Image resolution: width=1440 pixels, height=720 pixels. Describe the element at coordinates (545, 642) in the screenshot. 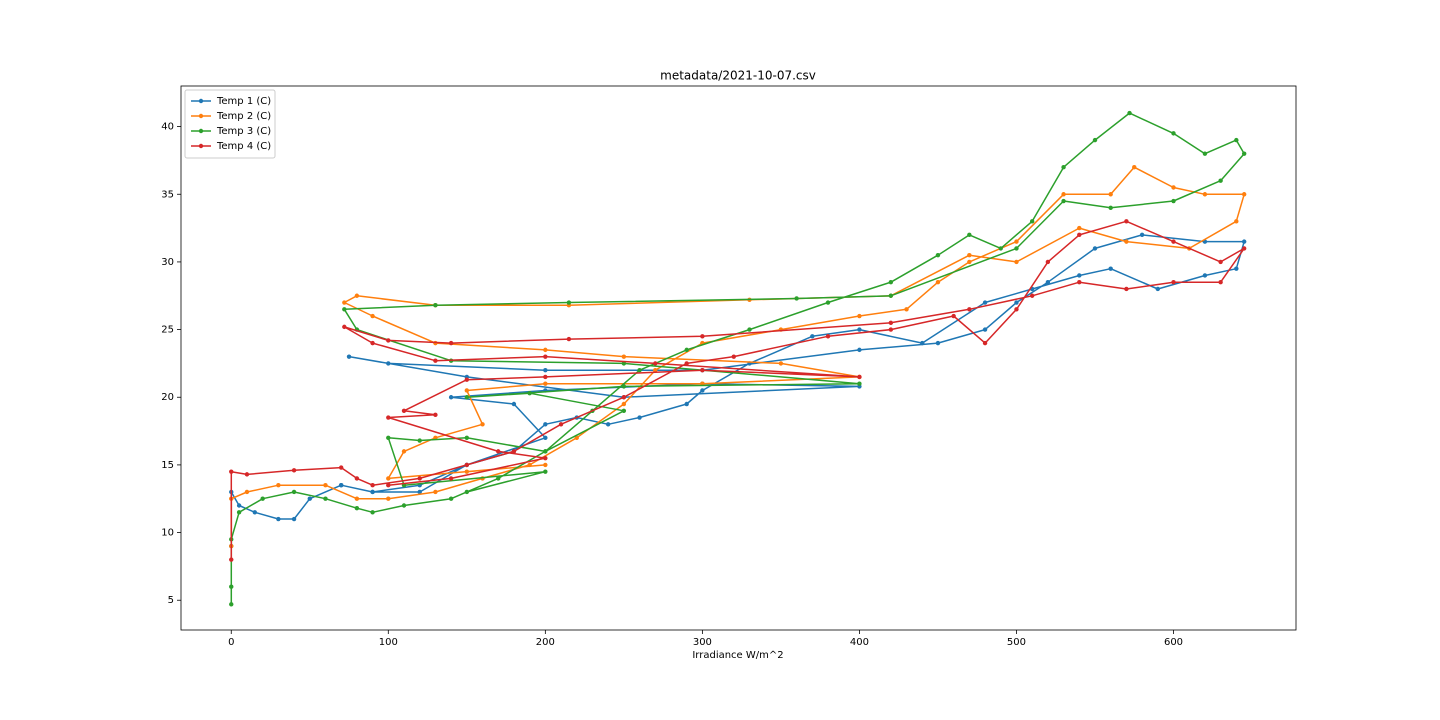

I see `x-tick-label: 200` at that location.